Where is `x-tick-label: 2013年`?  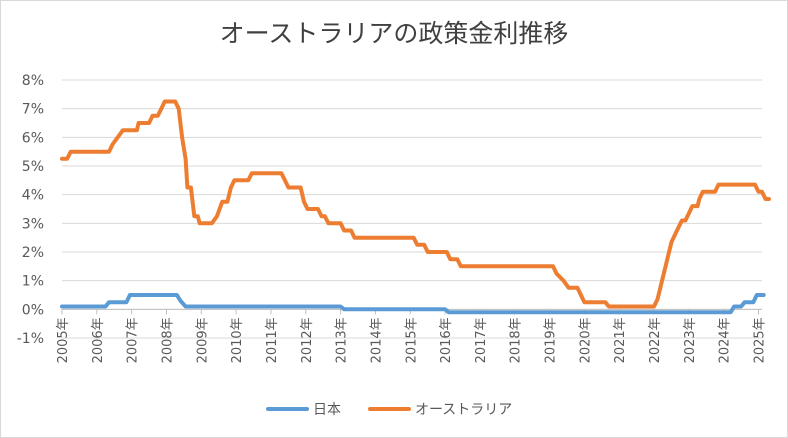
x-tick-label: 2013年 is located at coordinates (342, 340).